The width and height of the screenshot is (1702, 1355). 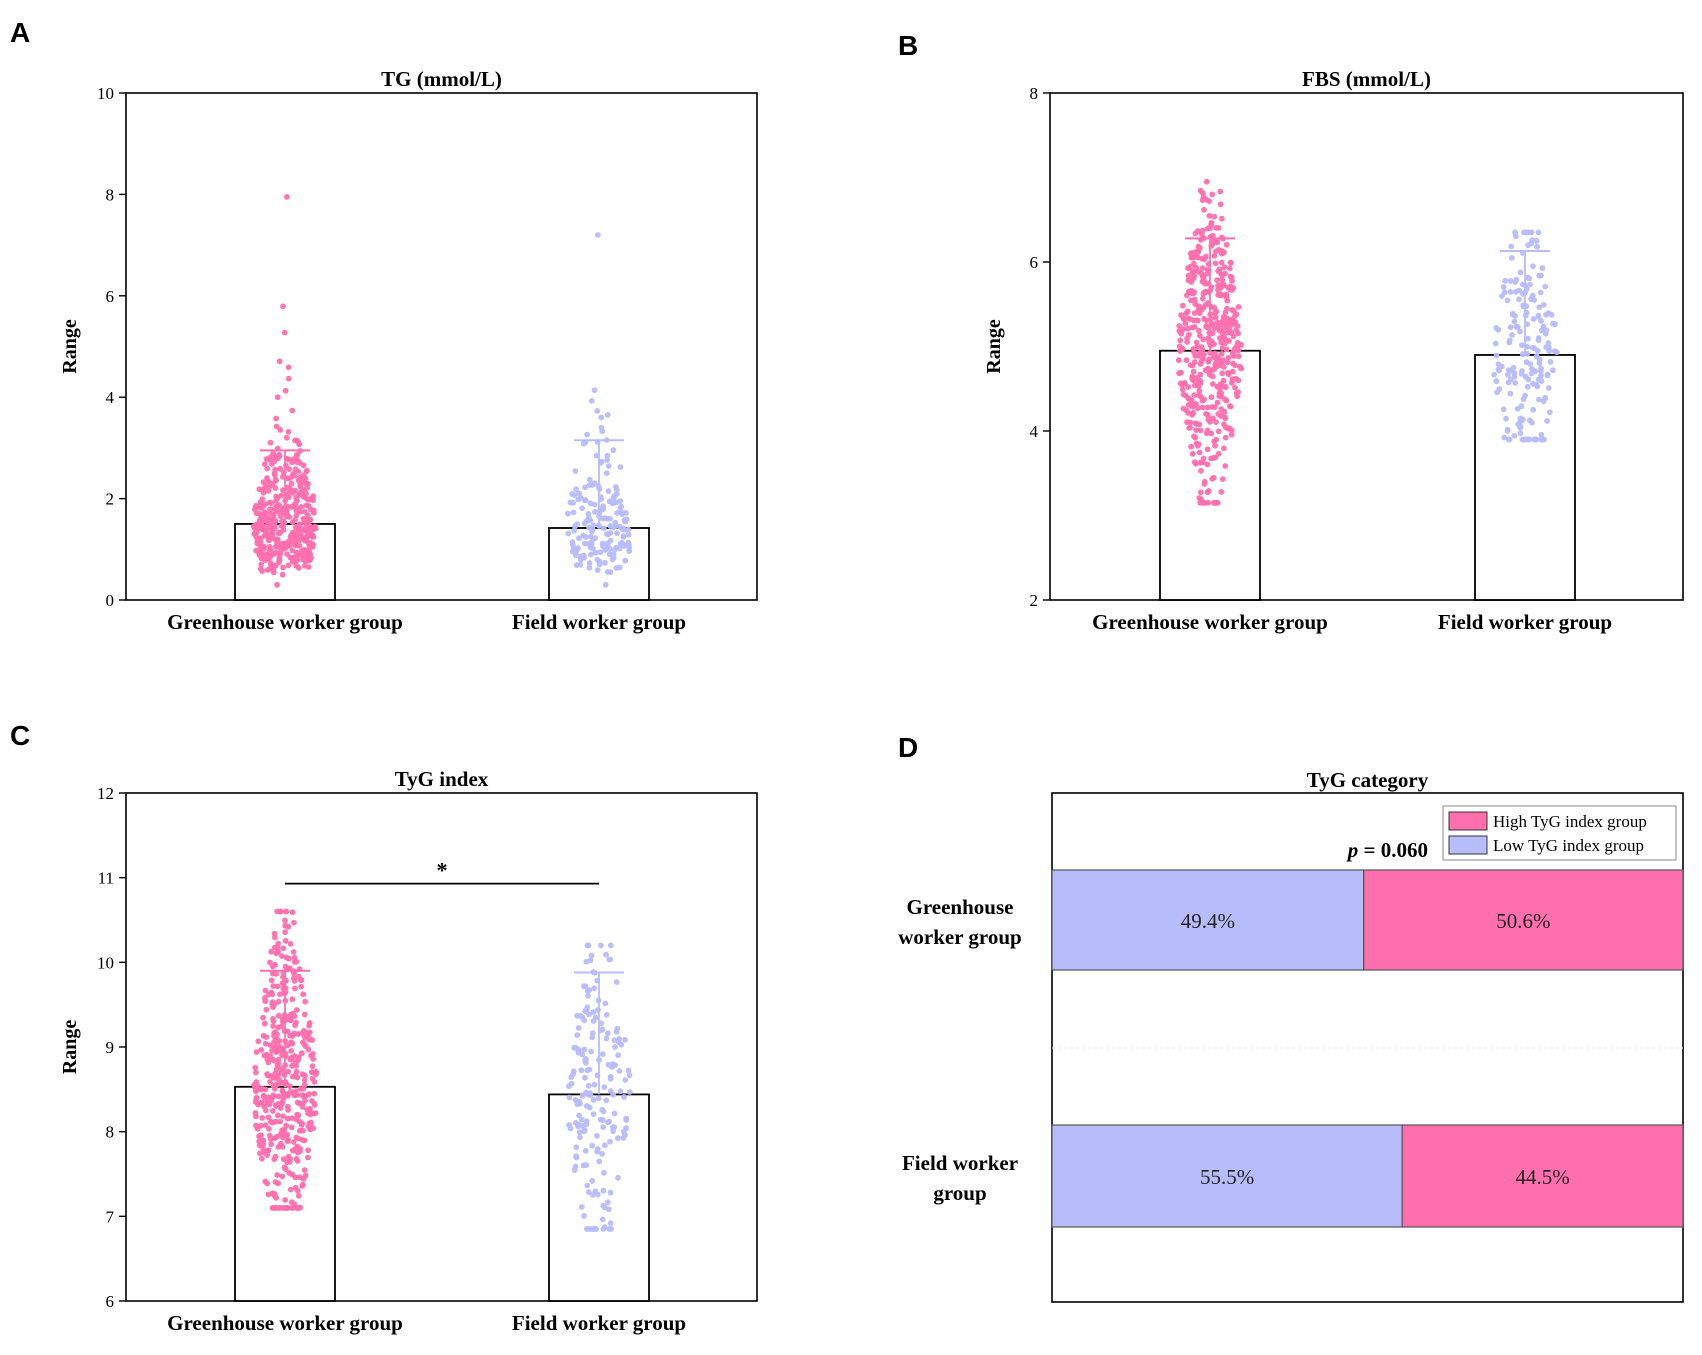 I want to click on y-axis-label: Range, so click(x=70, y=346).